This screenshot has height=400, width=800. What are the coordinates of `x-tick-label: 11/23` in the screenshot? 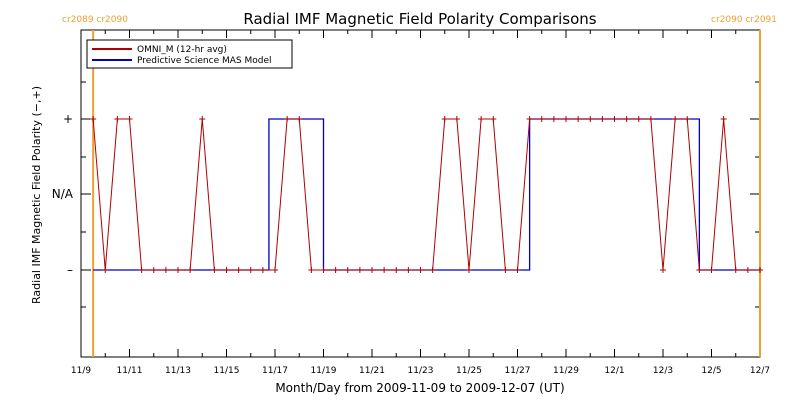 It's located at (421, 371).